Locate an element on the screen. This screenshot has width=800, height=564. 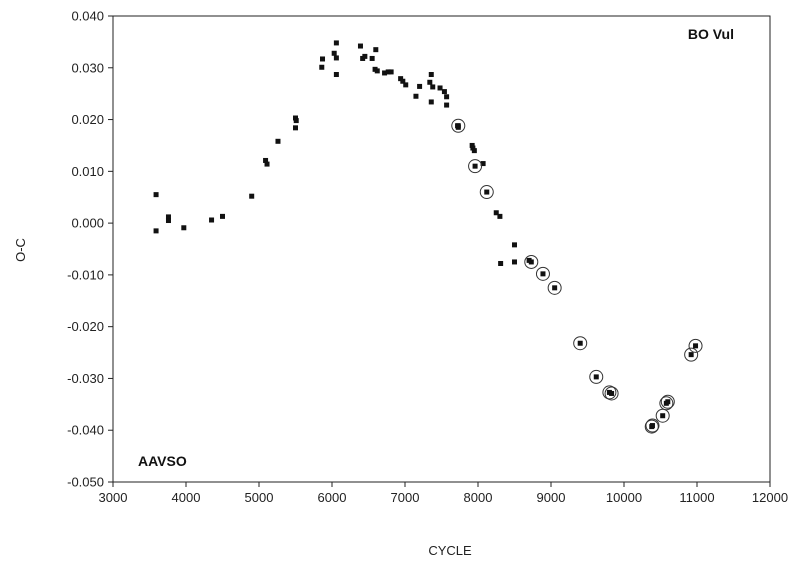
y-tick-label: 0.030 is located at coordinates (87, 67).